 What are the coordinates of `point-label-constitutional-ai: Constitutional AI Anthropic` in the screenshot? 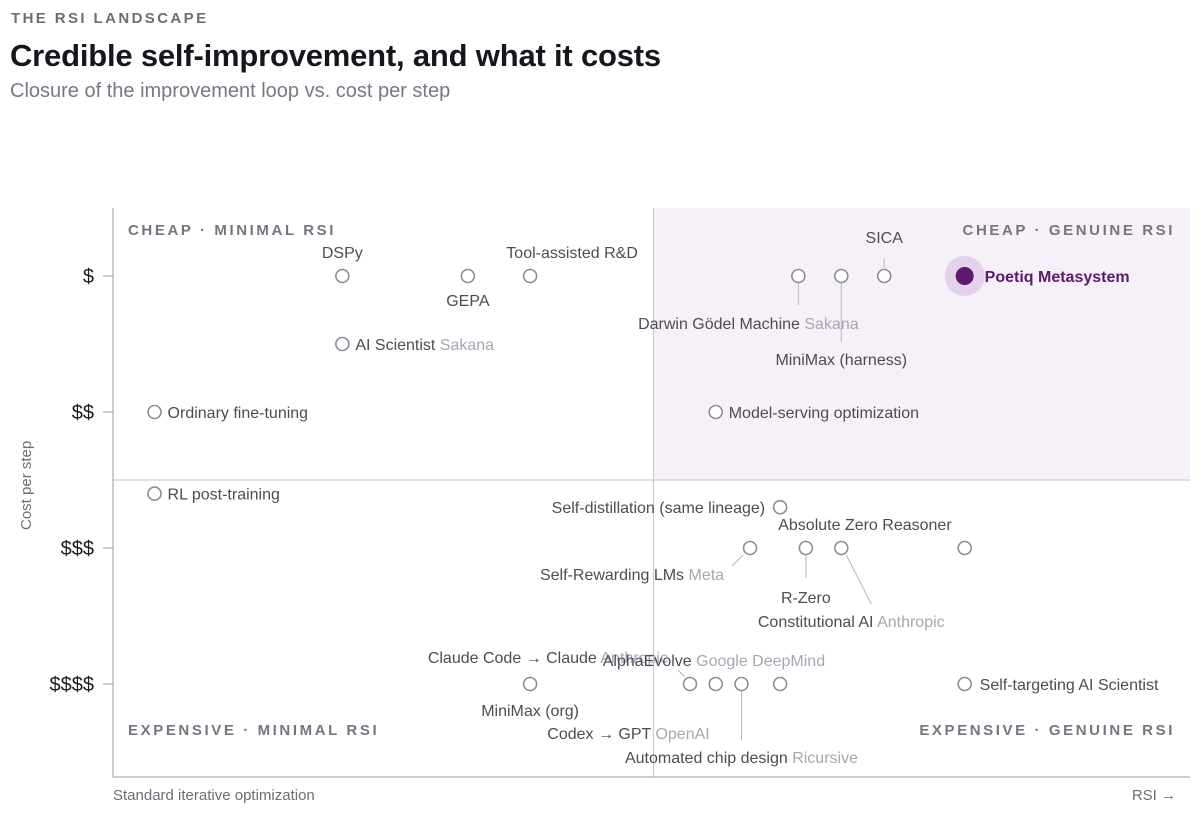 It's located at (851, 622).